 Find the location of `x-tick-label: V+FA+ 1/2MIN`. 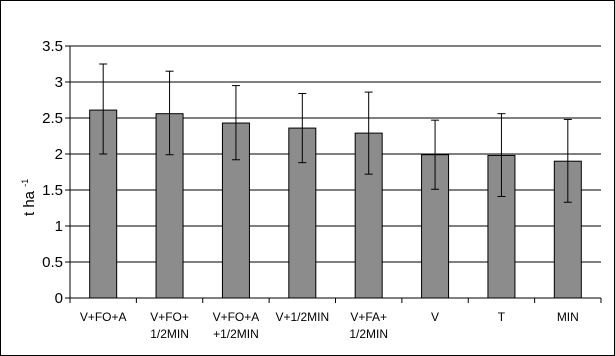

x-tick-label: V+FA+ 1/2MIN is located at coordinates (368, 325).